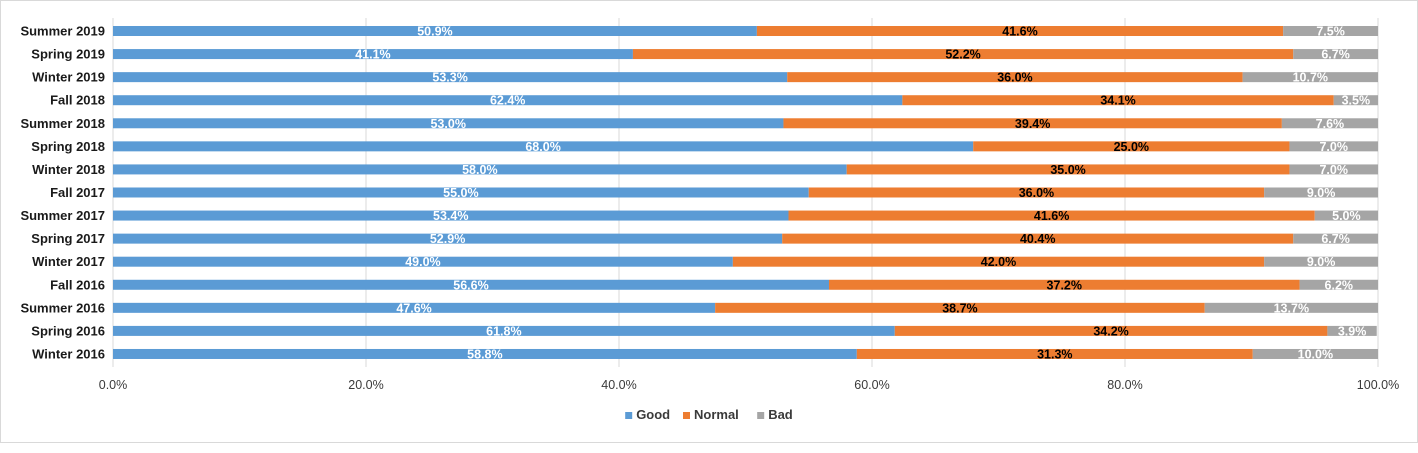 The width and height of the screenshot is (1418, 453). Describe the element at coordinates (62, 215) in the screenshot. I see `category-label: Summer 2017` at that location.